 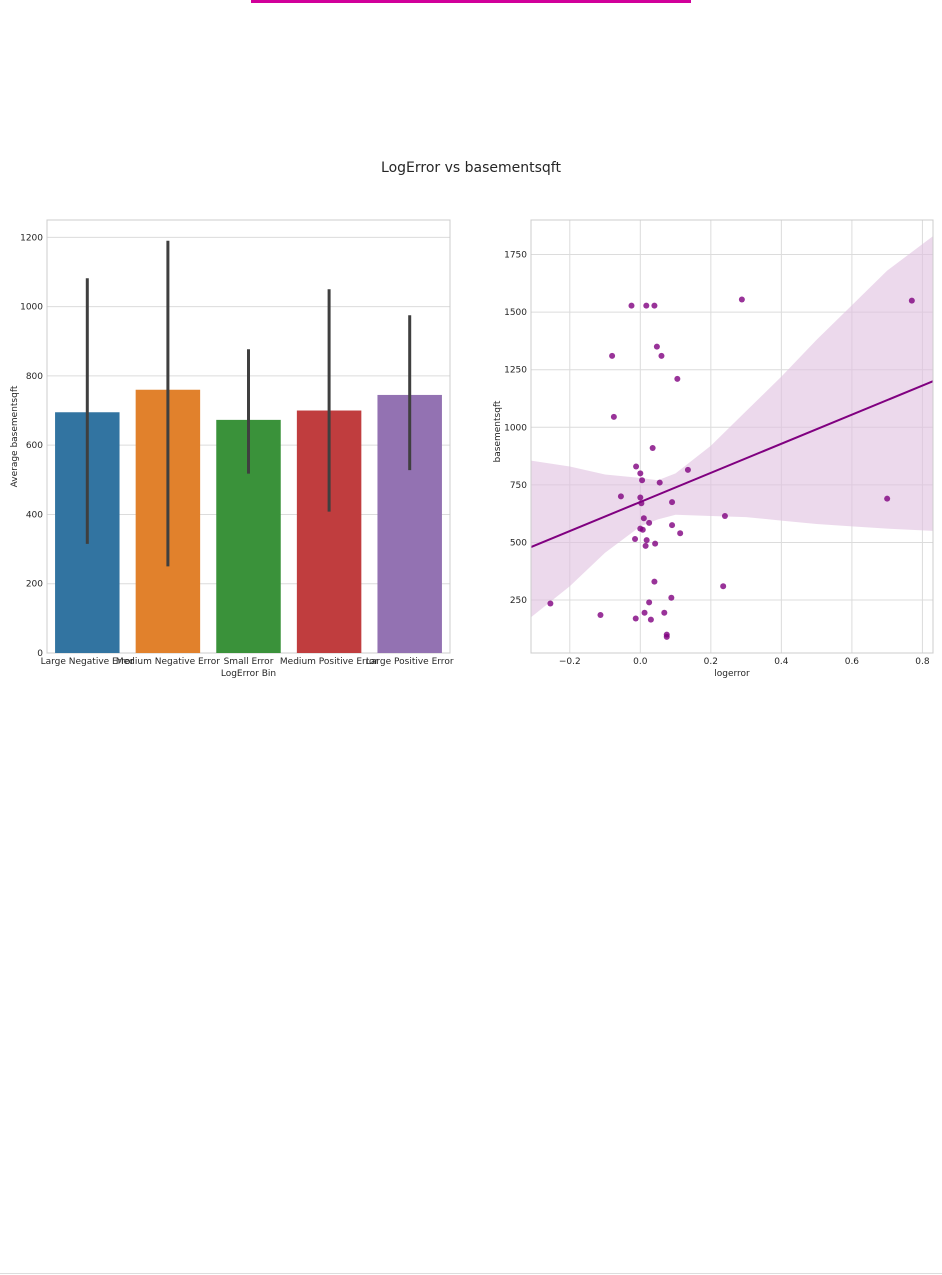 I want to click on y-tick-label: 1200, so click(x=31, y=238).